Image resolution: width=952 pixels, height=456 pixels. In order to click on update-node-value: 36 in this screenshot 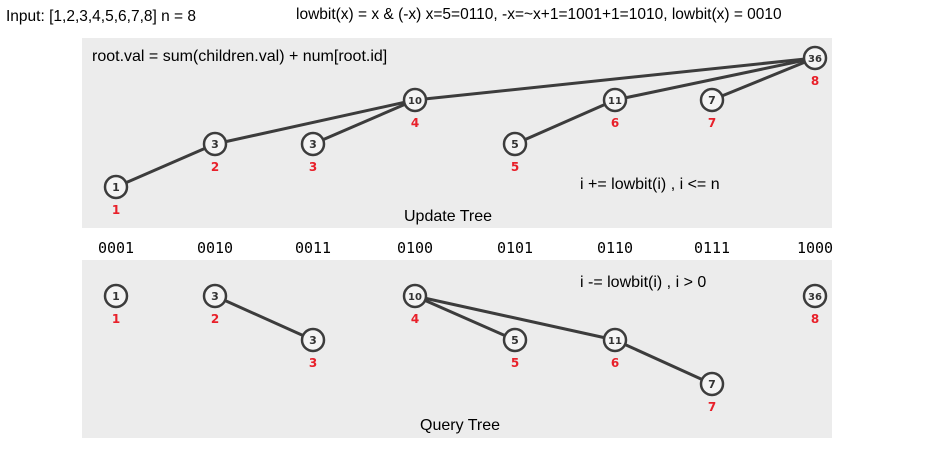, I will do `click(815, 59)`.